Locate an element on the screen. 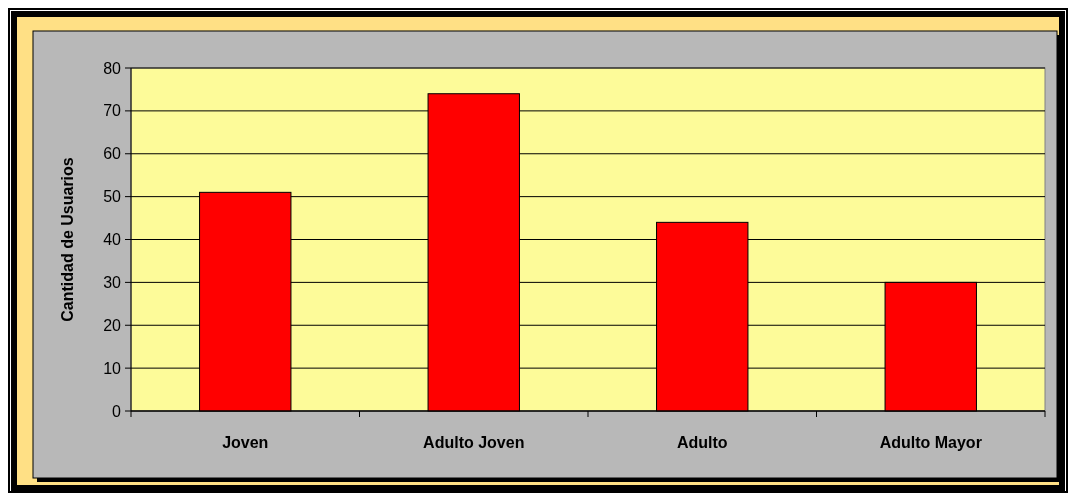 Image resolution: width=1074 pixels, height=498 pixels. y-tick-label: 80 is located at coordinates (112, 68).